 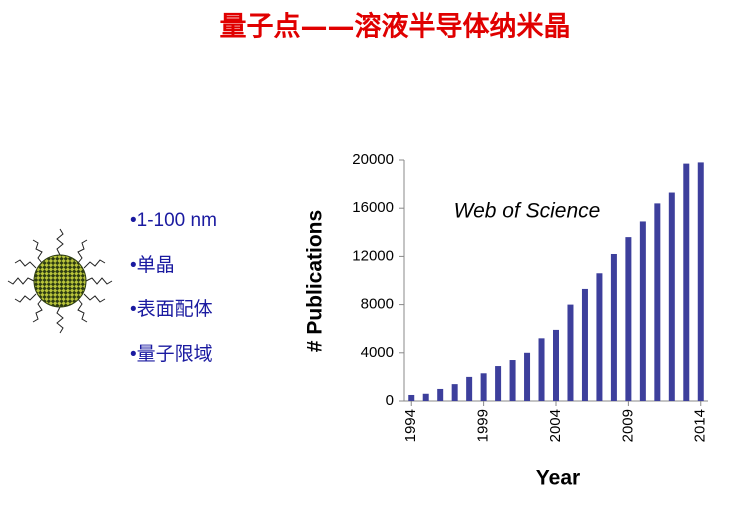 I want to click on x-tick-label: 1999, so click(x=483, y=425).